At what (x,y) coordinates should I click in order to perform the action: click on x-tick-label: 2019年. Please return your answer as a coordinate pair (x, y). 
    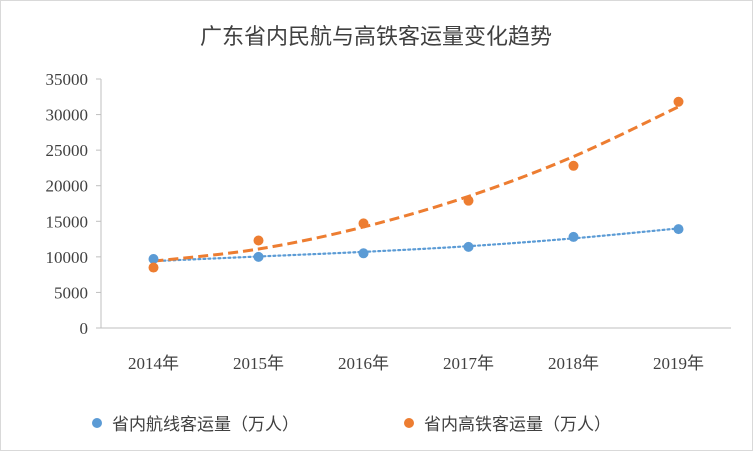
    Looking at the image, I should click on (678, 363).